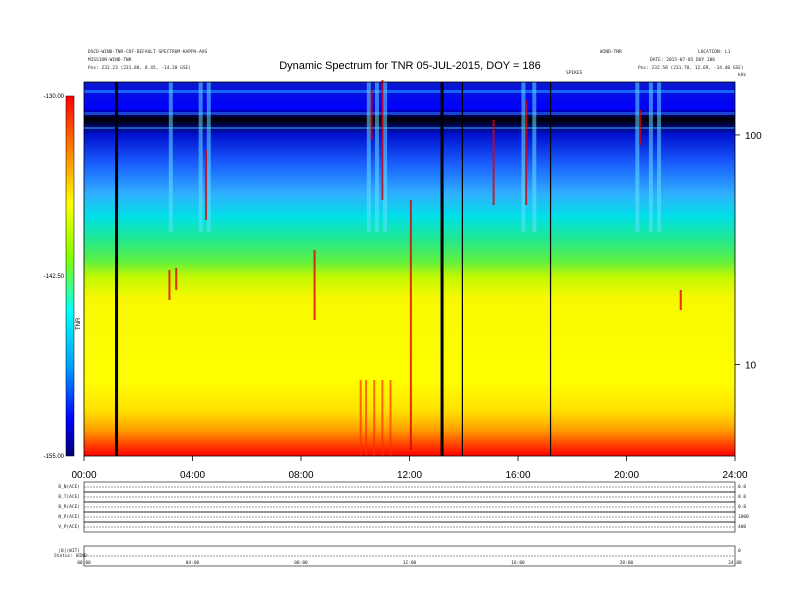 Image resolution: width=792 pixels, height=612 pixels. Describe the element at coordinates (691, 68) in the screenshot. I see `header-right-pos: Pos: 232.58 (231.78, 12.69, -14.40 GSE)` at that location.